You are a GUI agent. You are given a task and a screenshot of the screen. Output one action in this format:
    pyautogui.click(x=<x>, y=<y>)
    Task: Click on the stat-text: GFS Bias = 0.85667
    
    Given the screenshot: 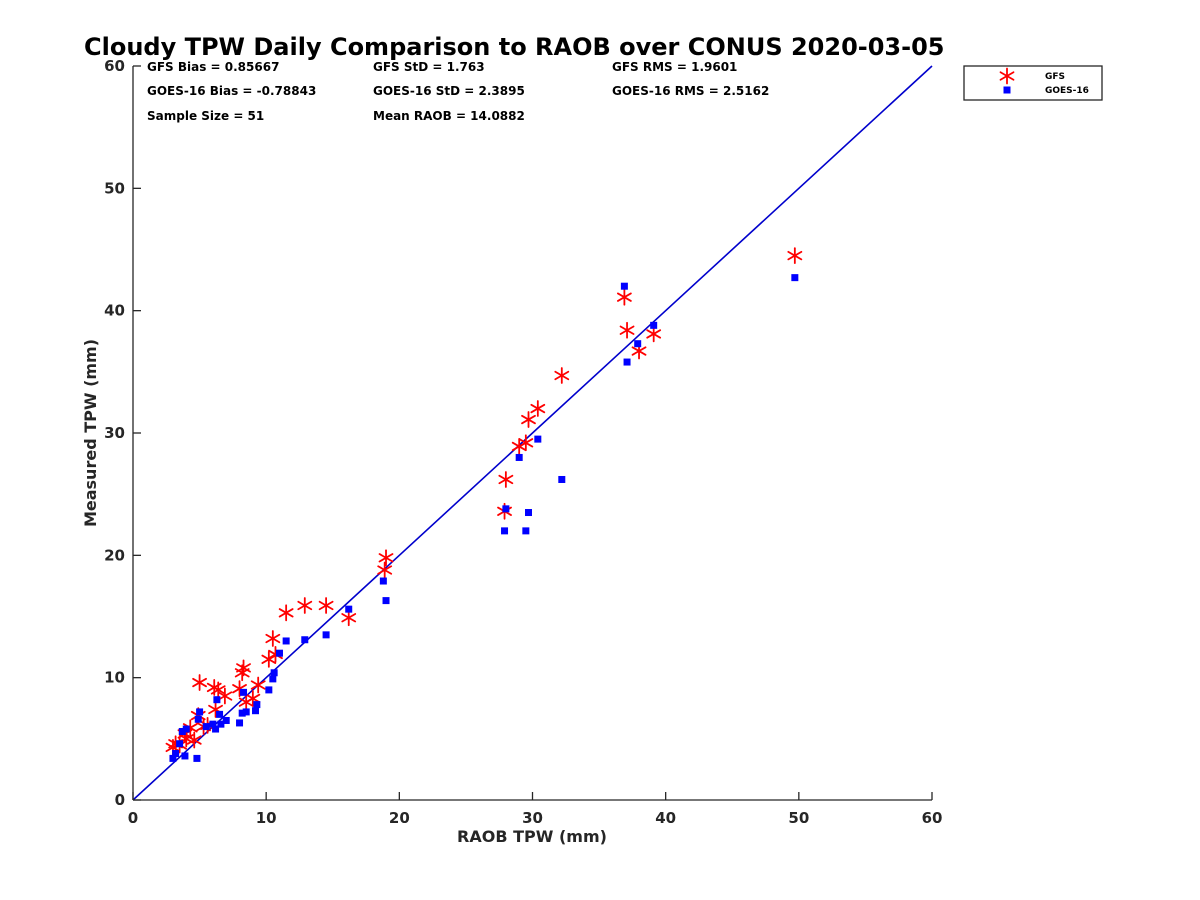 What is the action you would take?
    pyautogui.click(x=213, y=67)
    